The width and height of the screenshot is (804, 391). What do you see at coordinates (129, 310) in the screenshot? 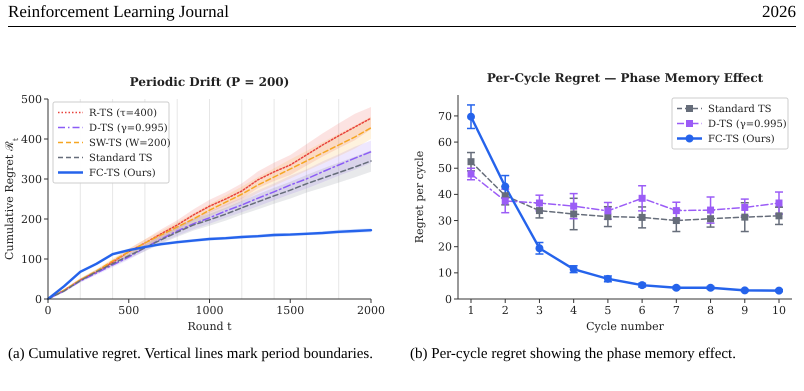
I see `x-tick-label: 500` at bounding box center [129, 310].